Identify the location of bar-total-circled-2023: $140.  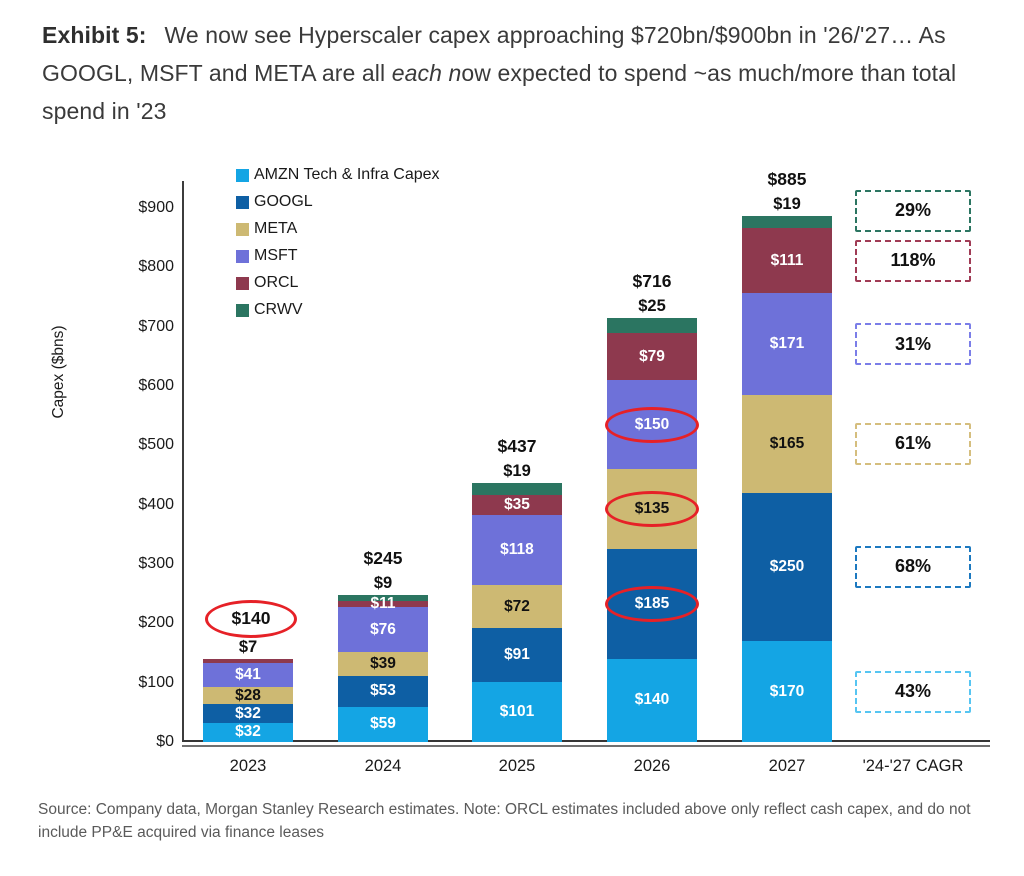
(251, 618).